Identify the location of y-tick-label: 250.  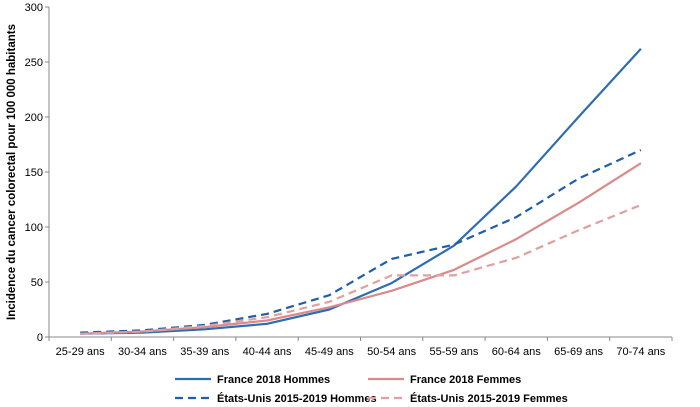
(34, 63).